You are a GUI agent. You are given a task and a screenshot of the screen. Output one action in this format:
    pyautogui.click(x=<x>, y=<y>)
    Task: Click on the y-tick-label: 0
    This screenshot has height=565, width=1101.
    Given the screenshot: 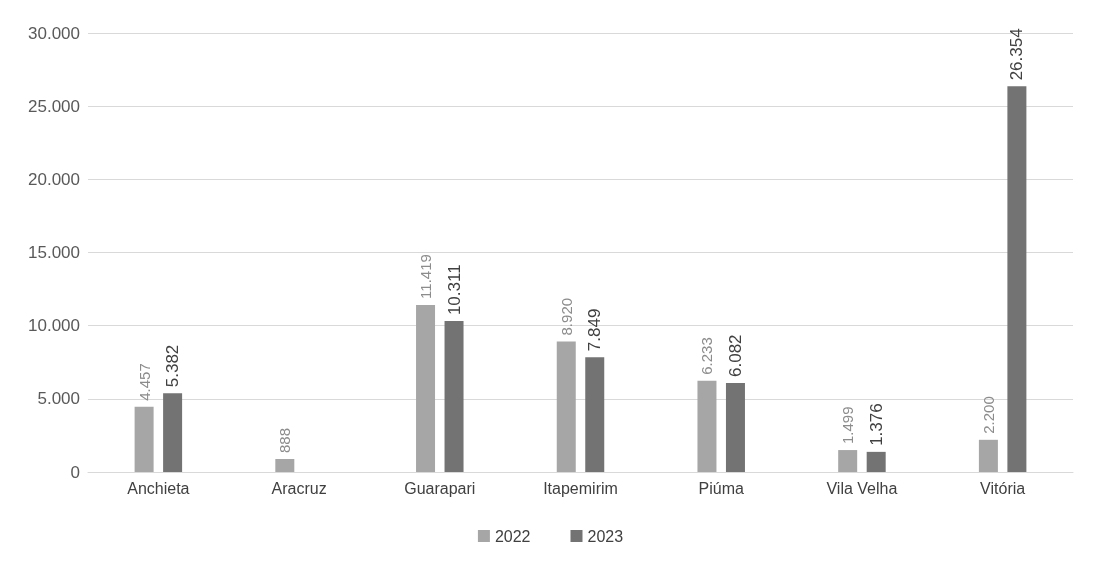 What is the action you would take?
    pyautogui.click(x=75, y=472)
    